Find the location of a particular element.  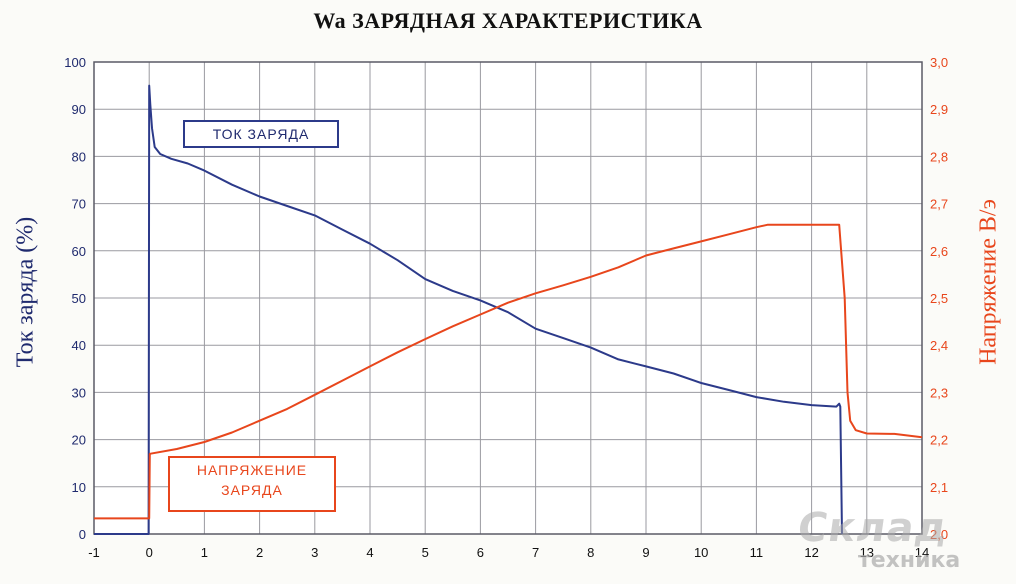

y-right-tick-label: 2,1 is located at coordinates (939, 487).